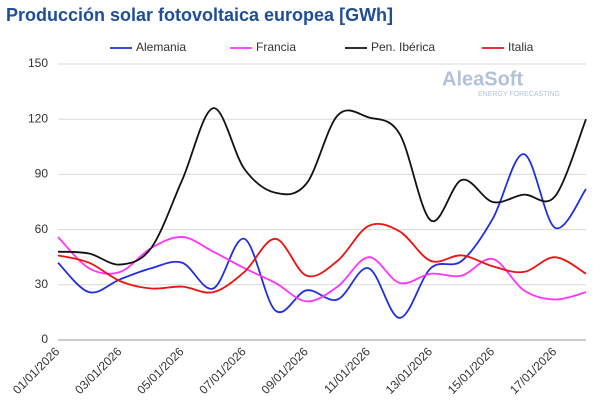  What do you see at coordinates (222, 370) in the screenshot?
I see `x-tick-label: 07/01/2026` at bounding box center [222, 370].